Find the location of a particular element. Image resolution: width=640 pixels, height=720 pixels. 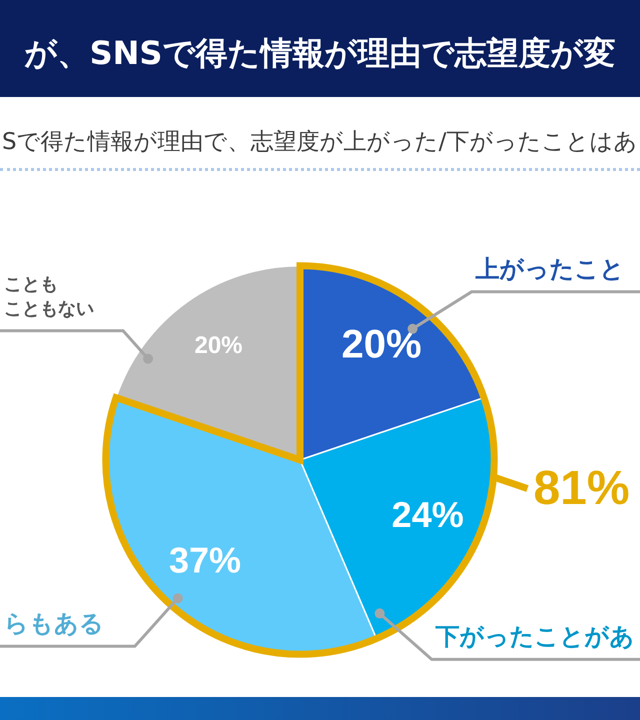

slice-label: 下がったことがあ is located at coordinates (534, 636).